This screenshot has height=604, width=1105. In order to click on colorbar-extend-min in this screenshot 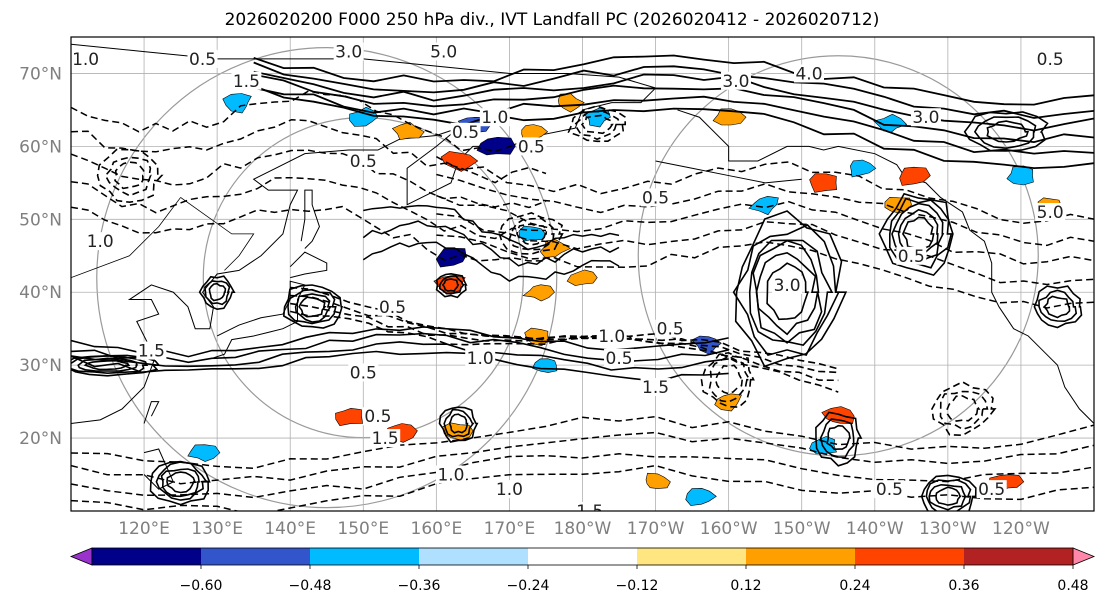, I will do `click(81, 556)`.